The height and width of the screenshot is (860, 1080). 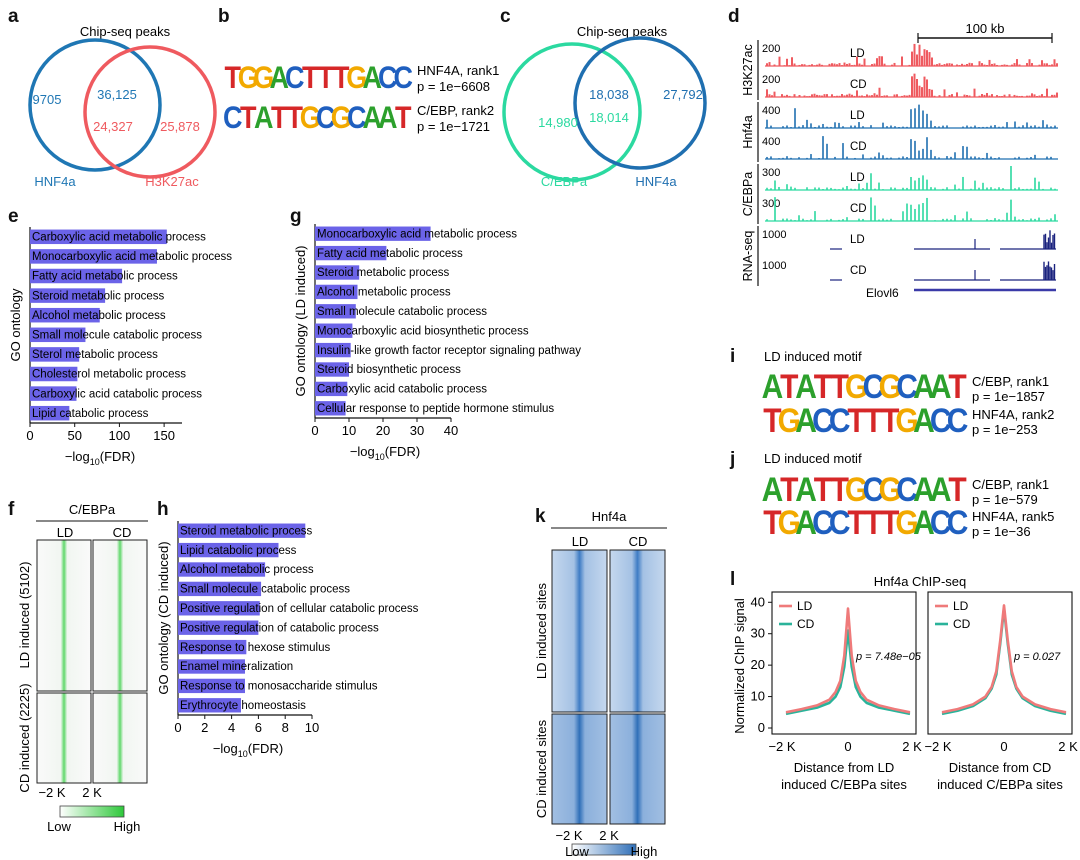 I want to click on track-group-label: Hnf4a, so click(x=748, y=131).